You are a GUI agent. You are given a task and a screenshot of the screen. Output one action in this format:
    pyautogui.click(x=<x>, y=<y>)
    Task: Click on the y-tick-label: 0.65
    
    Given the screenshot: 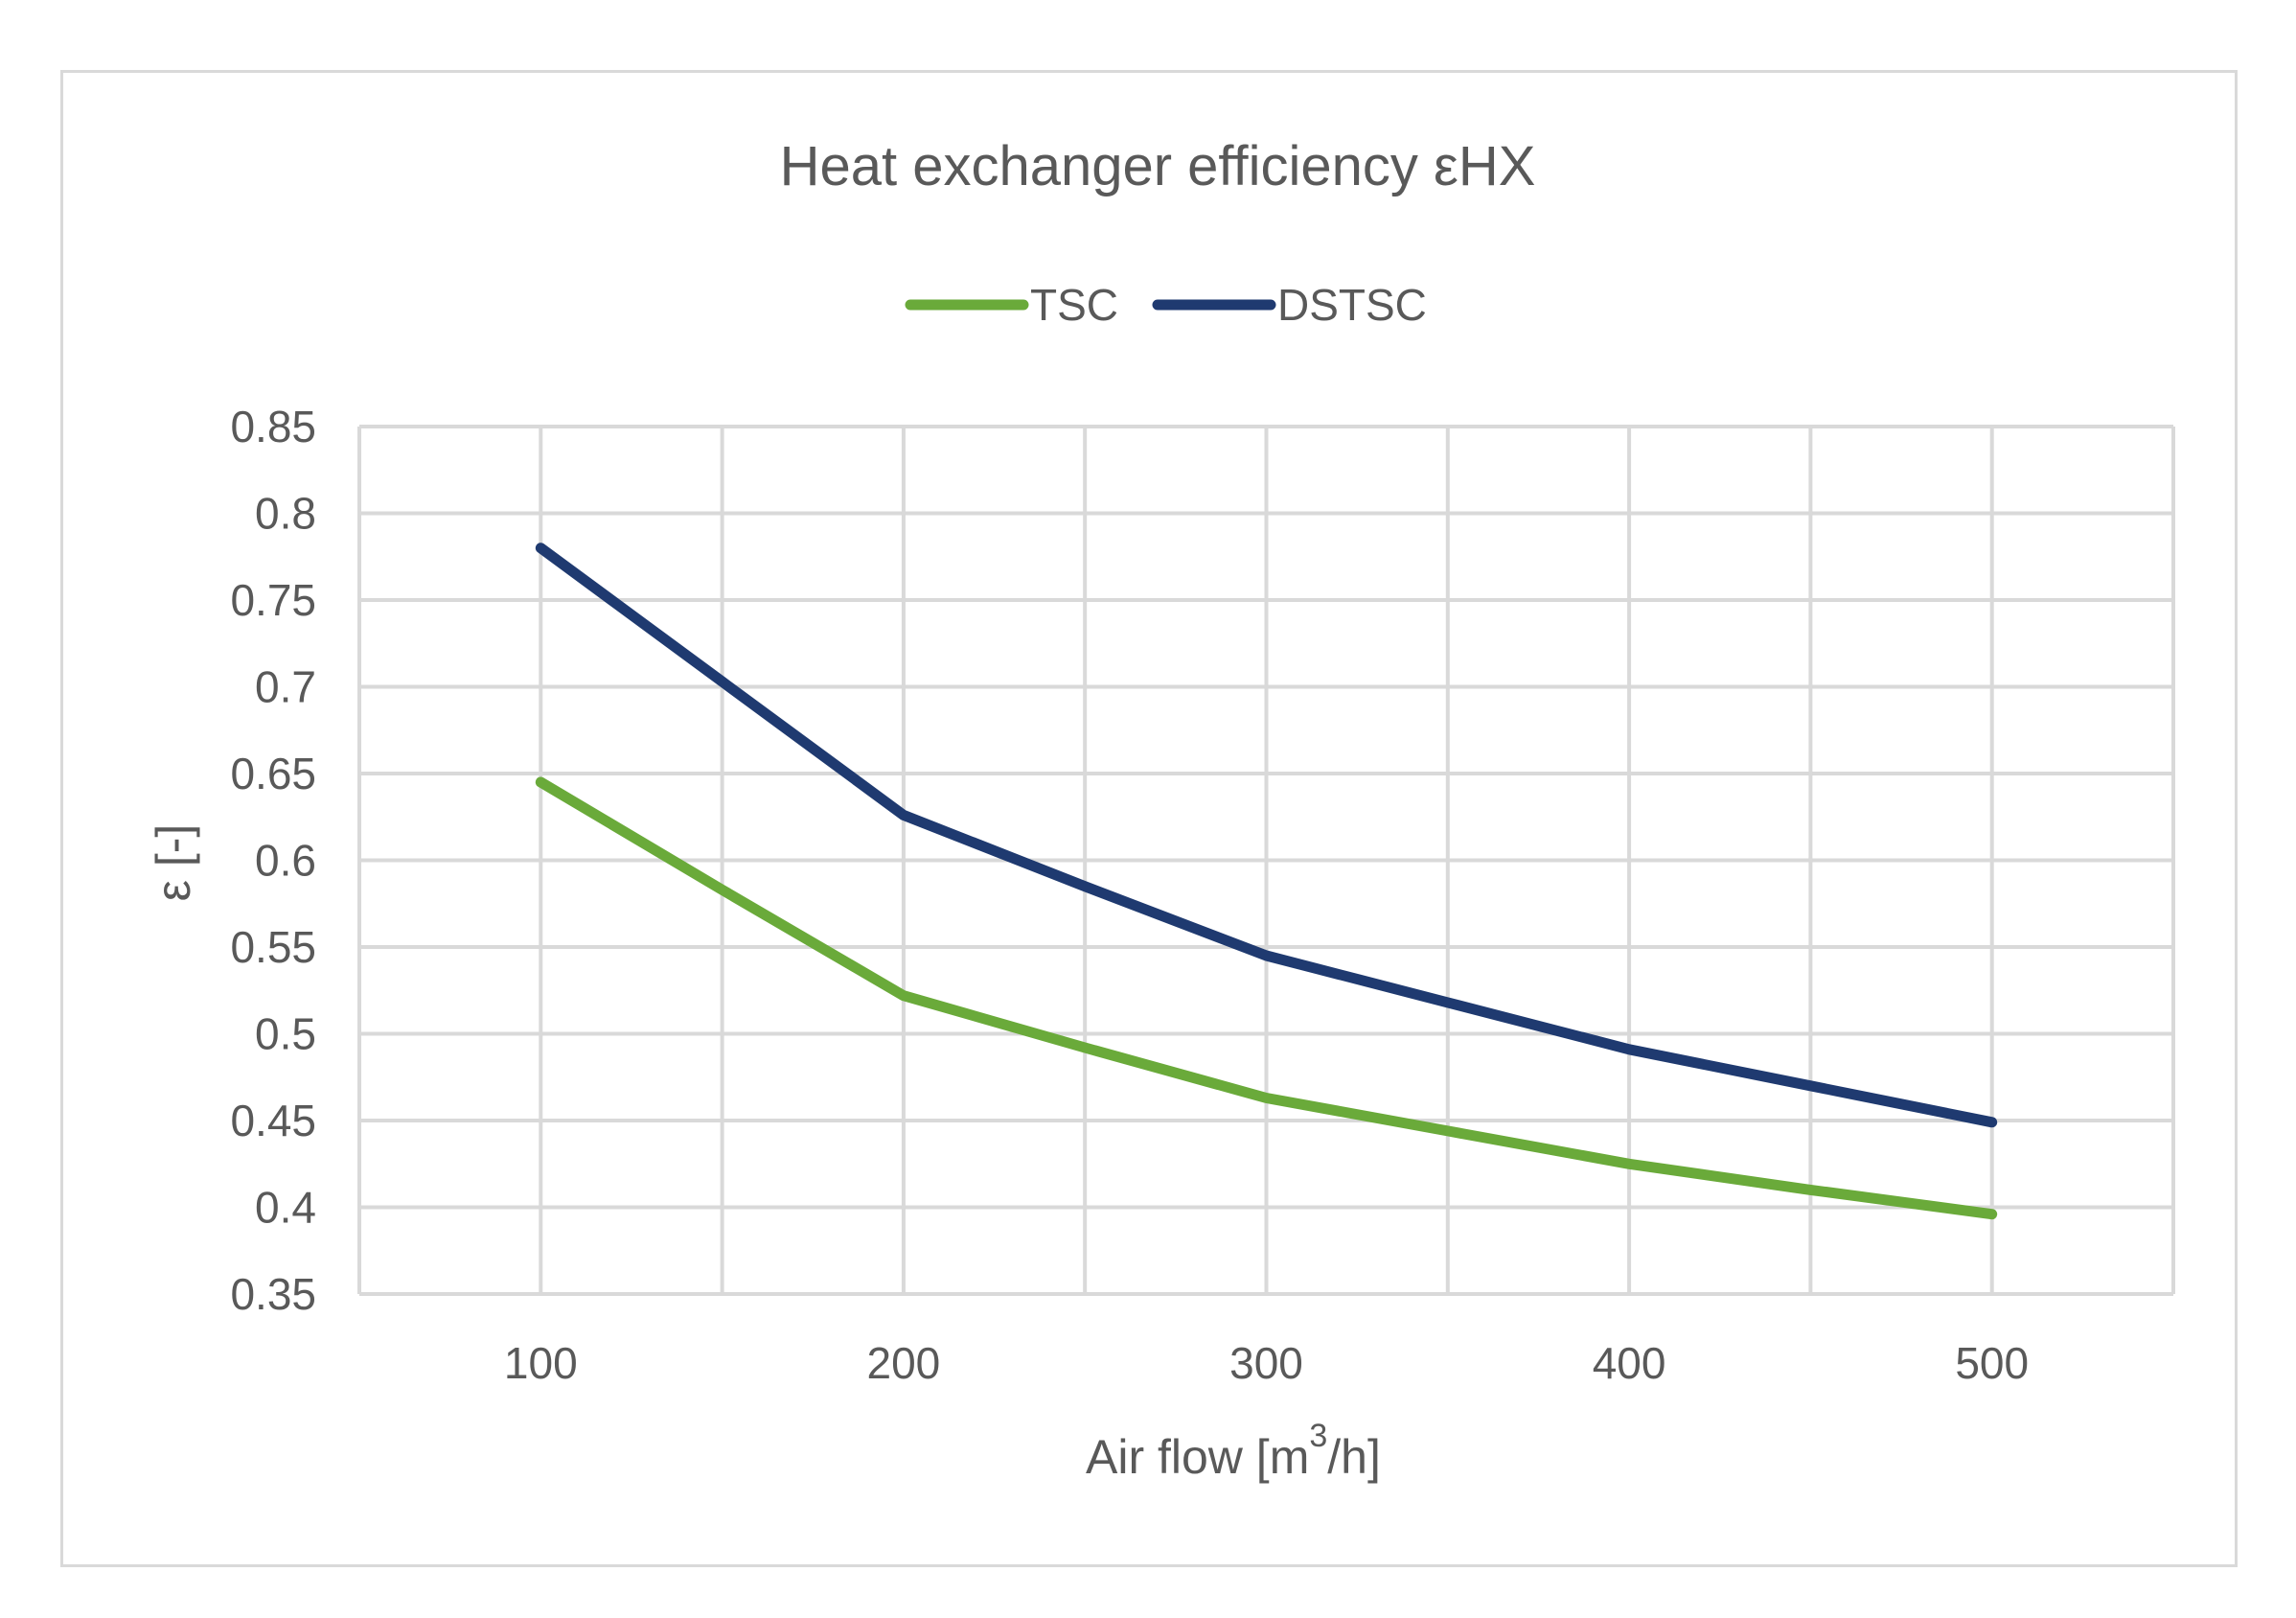 What is the action you would take?
    pyautogui.click(x=273, y=773)
    